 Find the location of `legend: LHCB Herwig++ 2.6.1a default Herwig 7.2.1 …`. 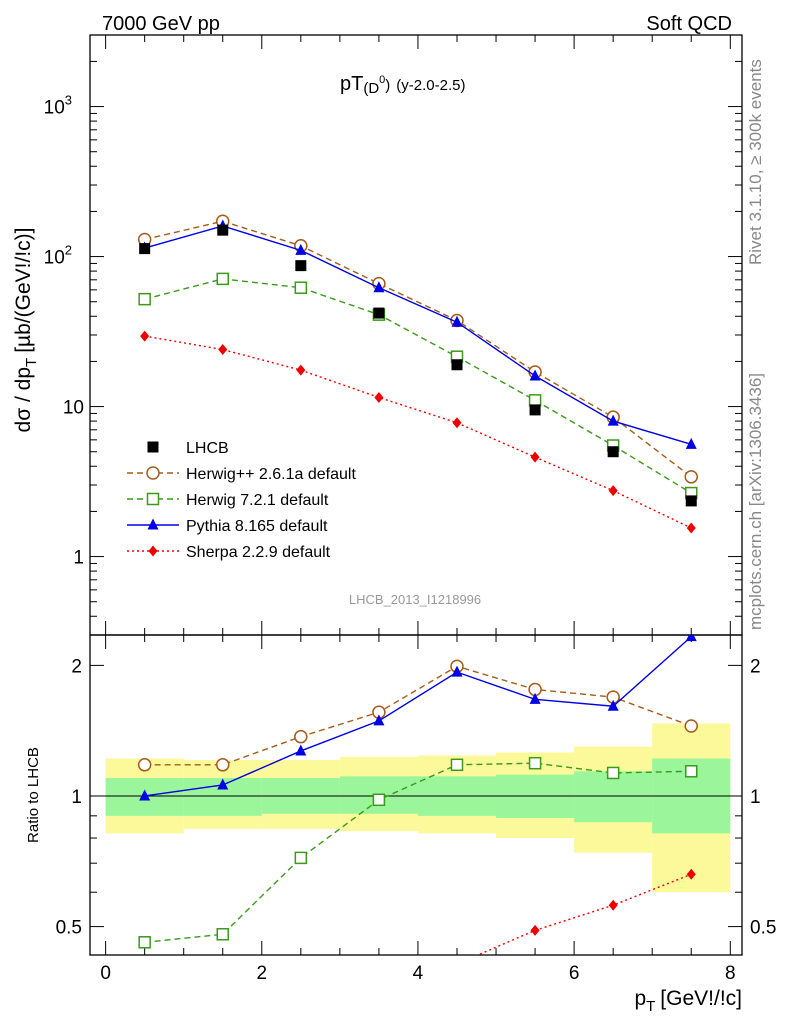

legend: LHCB Herwig++ 2.6.1a default Herwig 7.2.1 … is located at coordinates (241, 500).